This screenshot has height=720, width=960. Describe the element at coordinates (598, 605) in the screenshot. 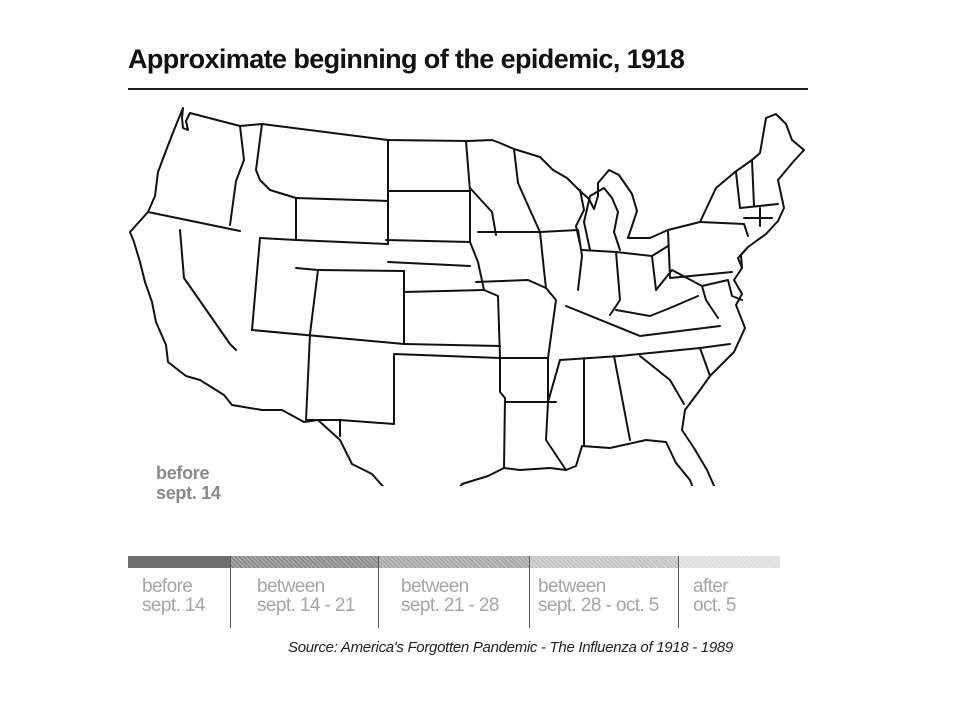

I see `legend-label-line2: sept. 28 - oct. 5` at that location.